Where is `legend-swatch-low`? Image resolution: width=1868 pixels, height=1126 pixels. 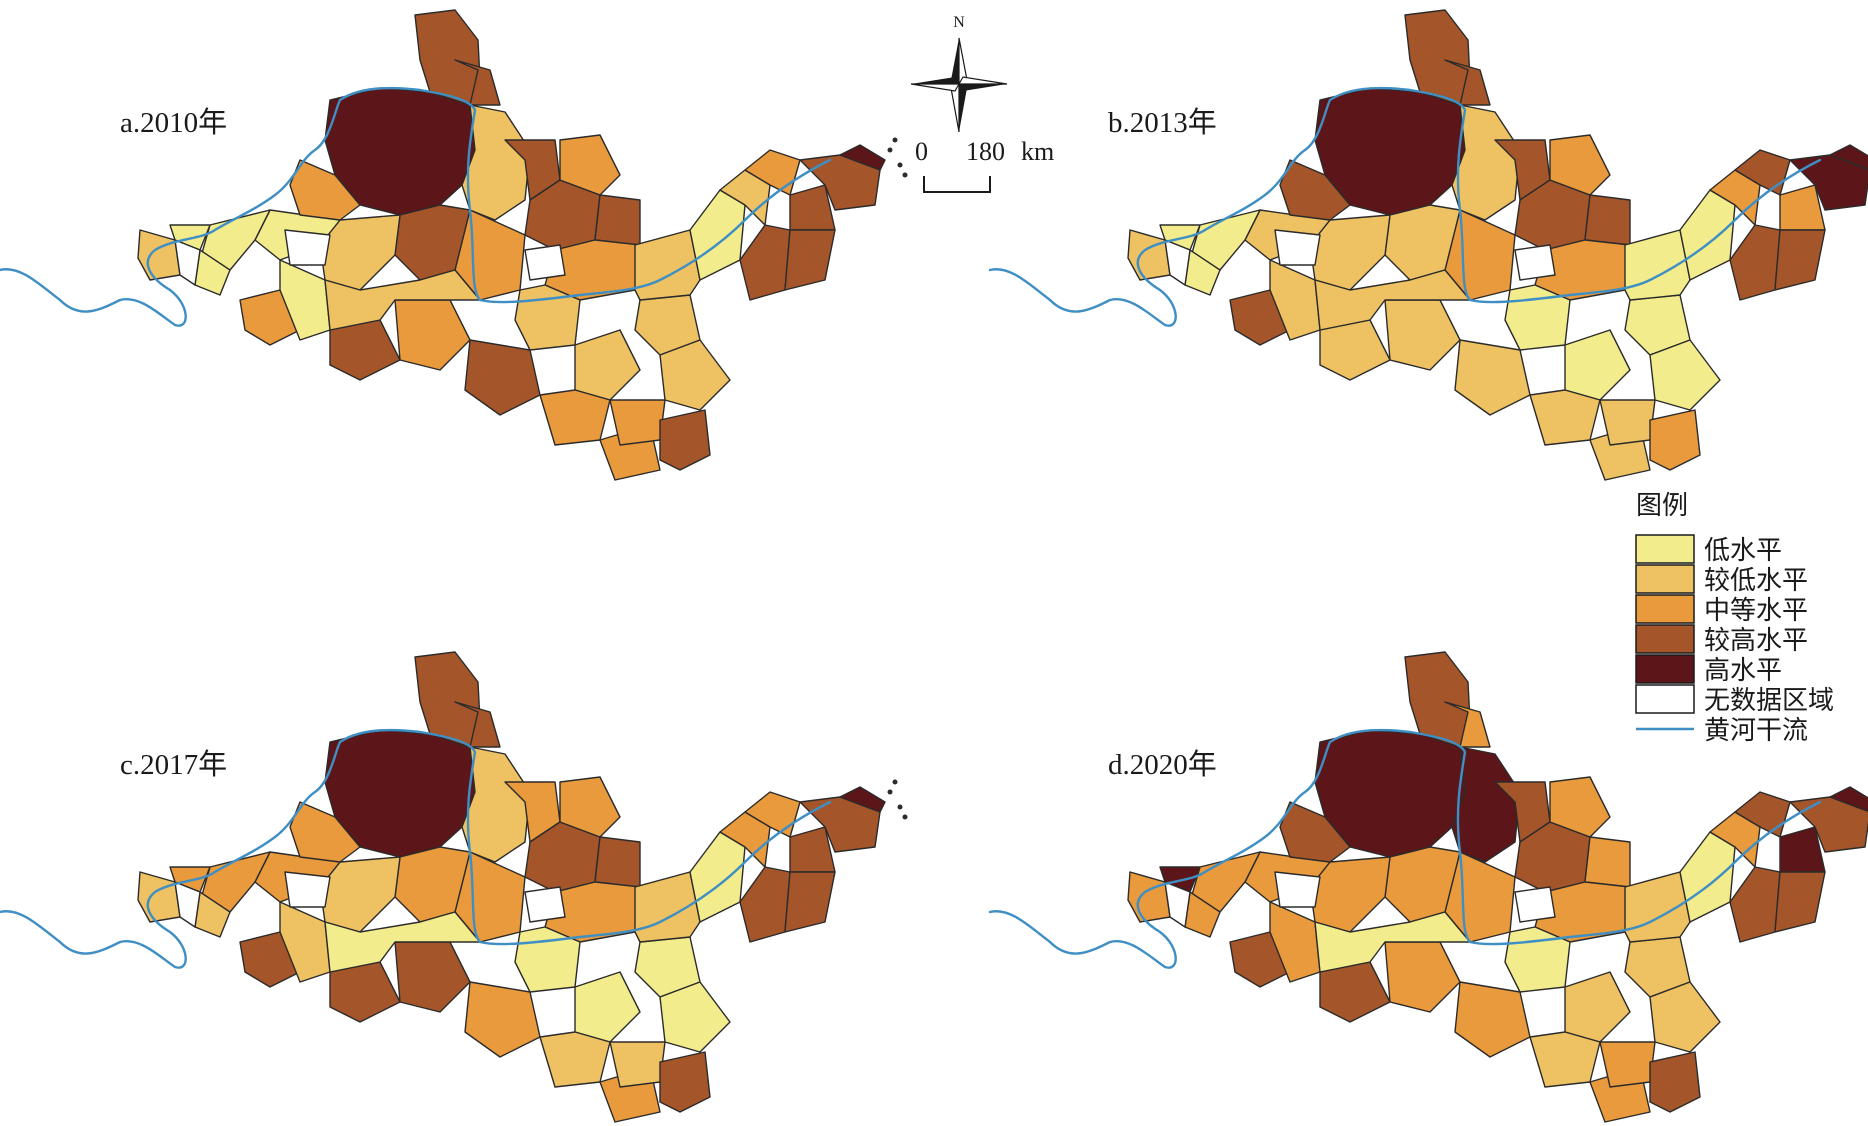 legend-swatch-low is located at coordinates (1665, 549).